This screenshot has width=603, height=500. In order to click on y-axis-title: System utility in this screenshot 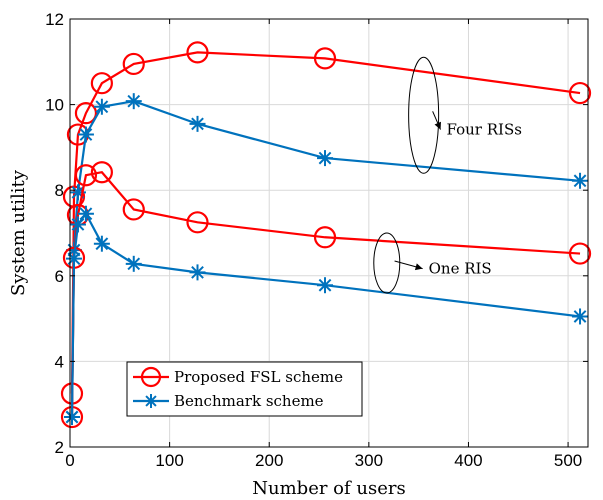, I will do `click(18, 232)`.